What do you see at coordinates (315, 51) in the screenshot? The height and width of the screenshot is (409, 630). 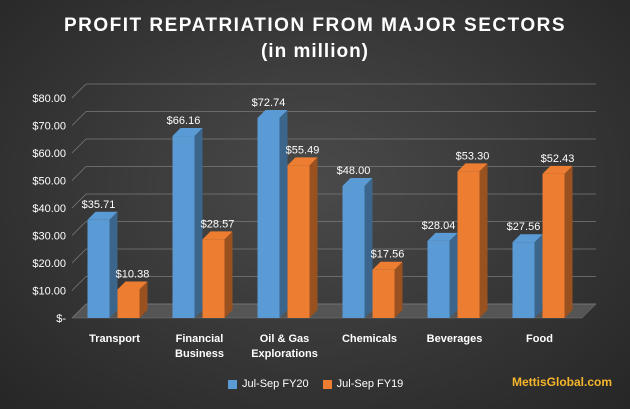 I see `chart-subtitle: (in million)` at bounding box center [315, 51].